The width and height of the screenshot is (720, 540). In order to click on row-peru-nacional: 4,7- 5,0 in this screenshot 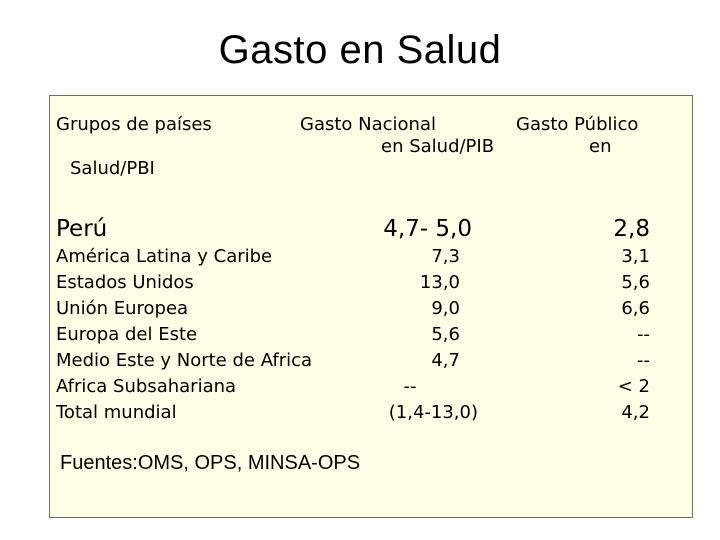, I will do `click(427, 229)`.